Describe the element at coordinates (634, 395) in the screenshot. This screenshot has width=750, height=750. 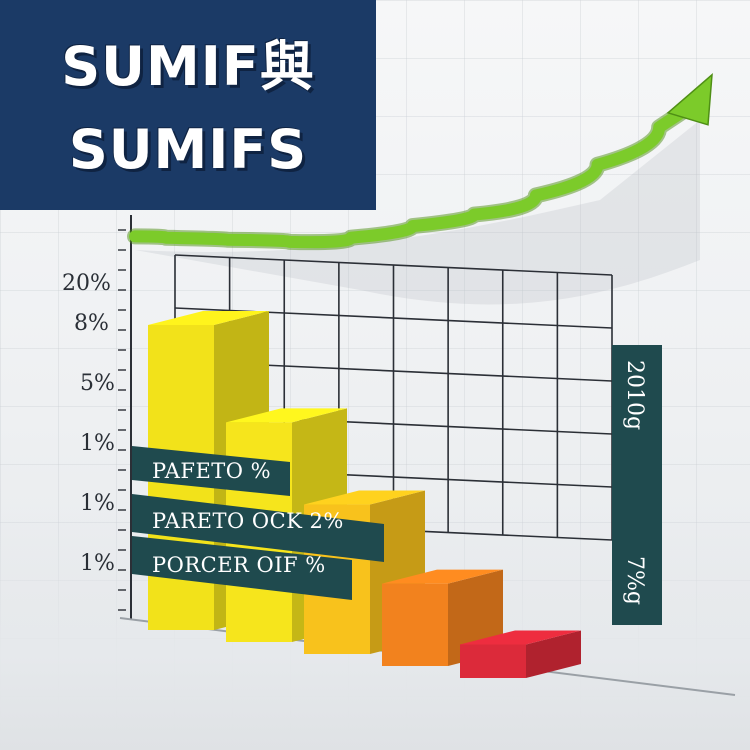
I see `side-banner-top-text: 2010g` at that location.